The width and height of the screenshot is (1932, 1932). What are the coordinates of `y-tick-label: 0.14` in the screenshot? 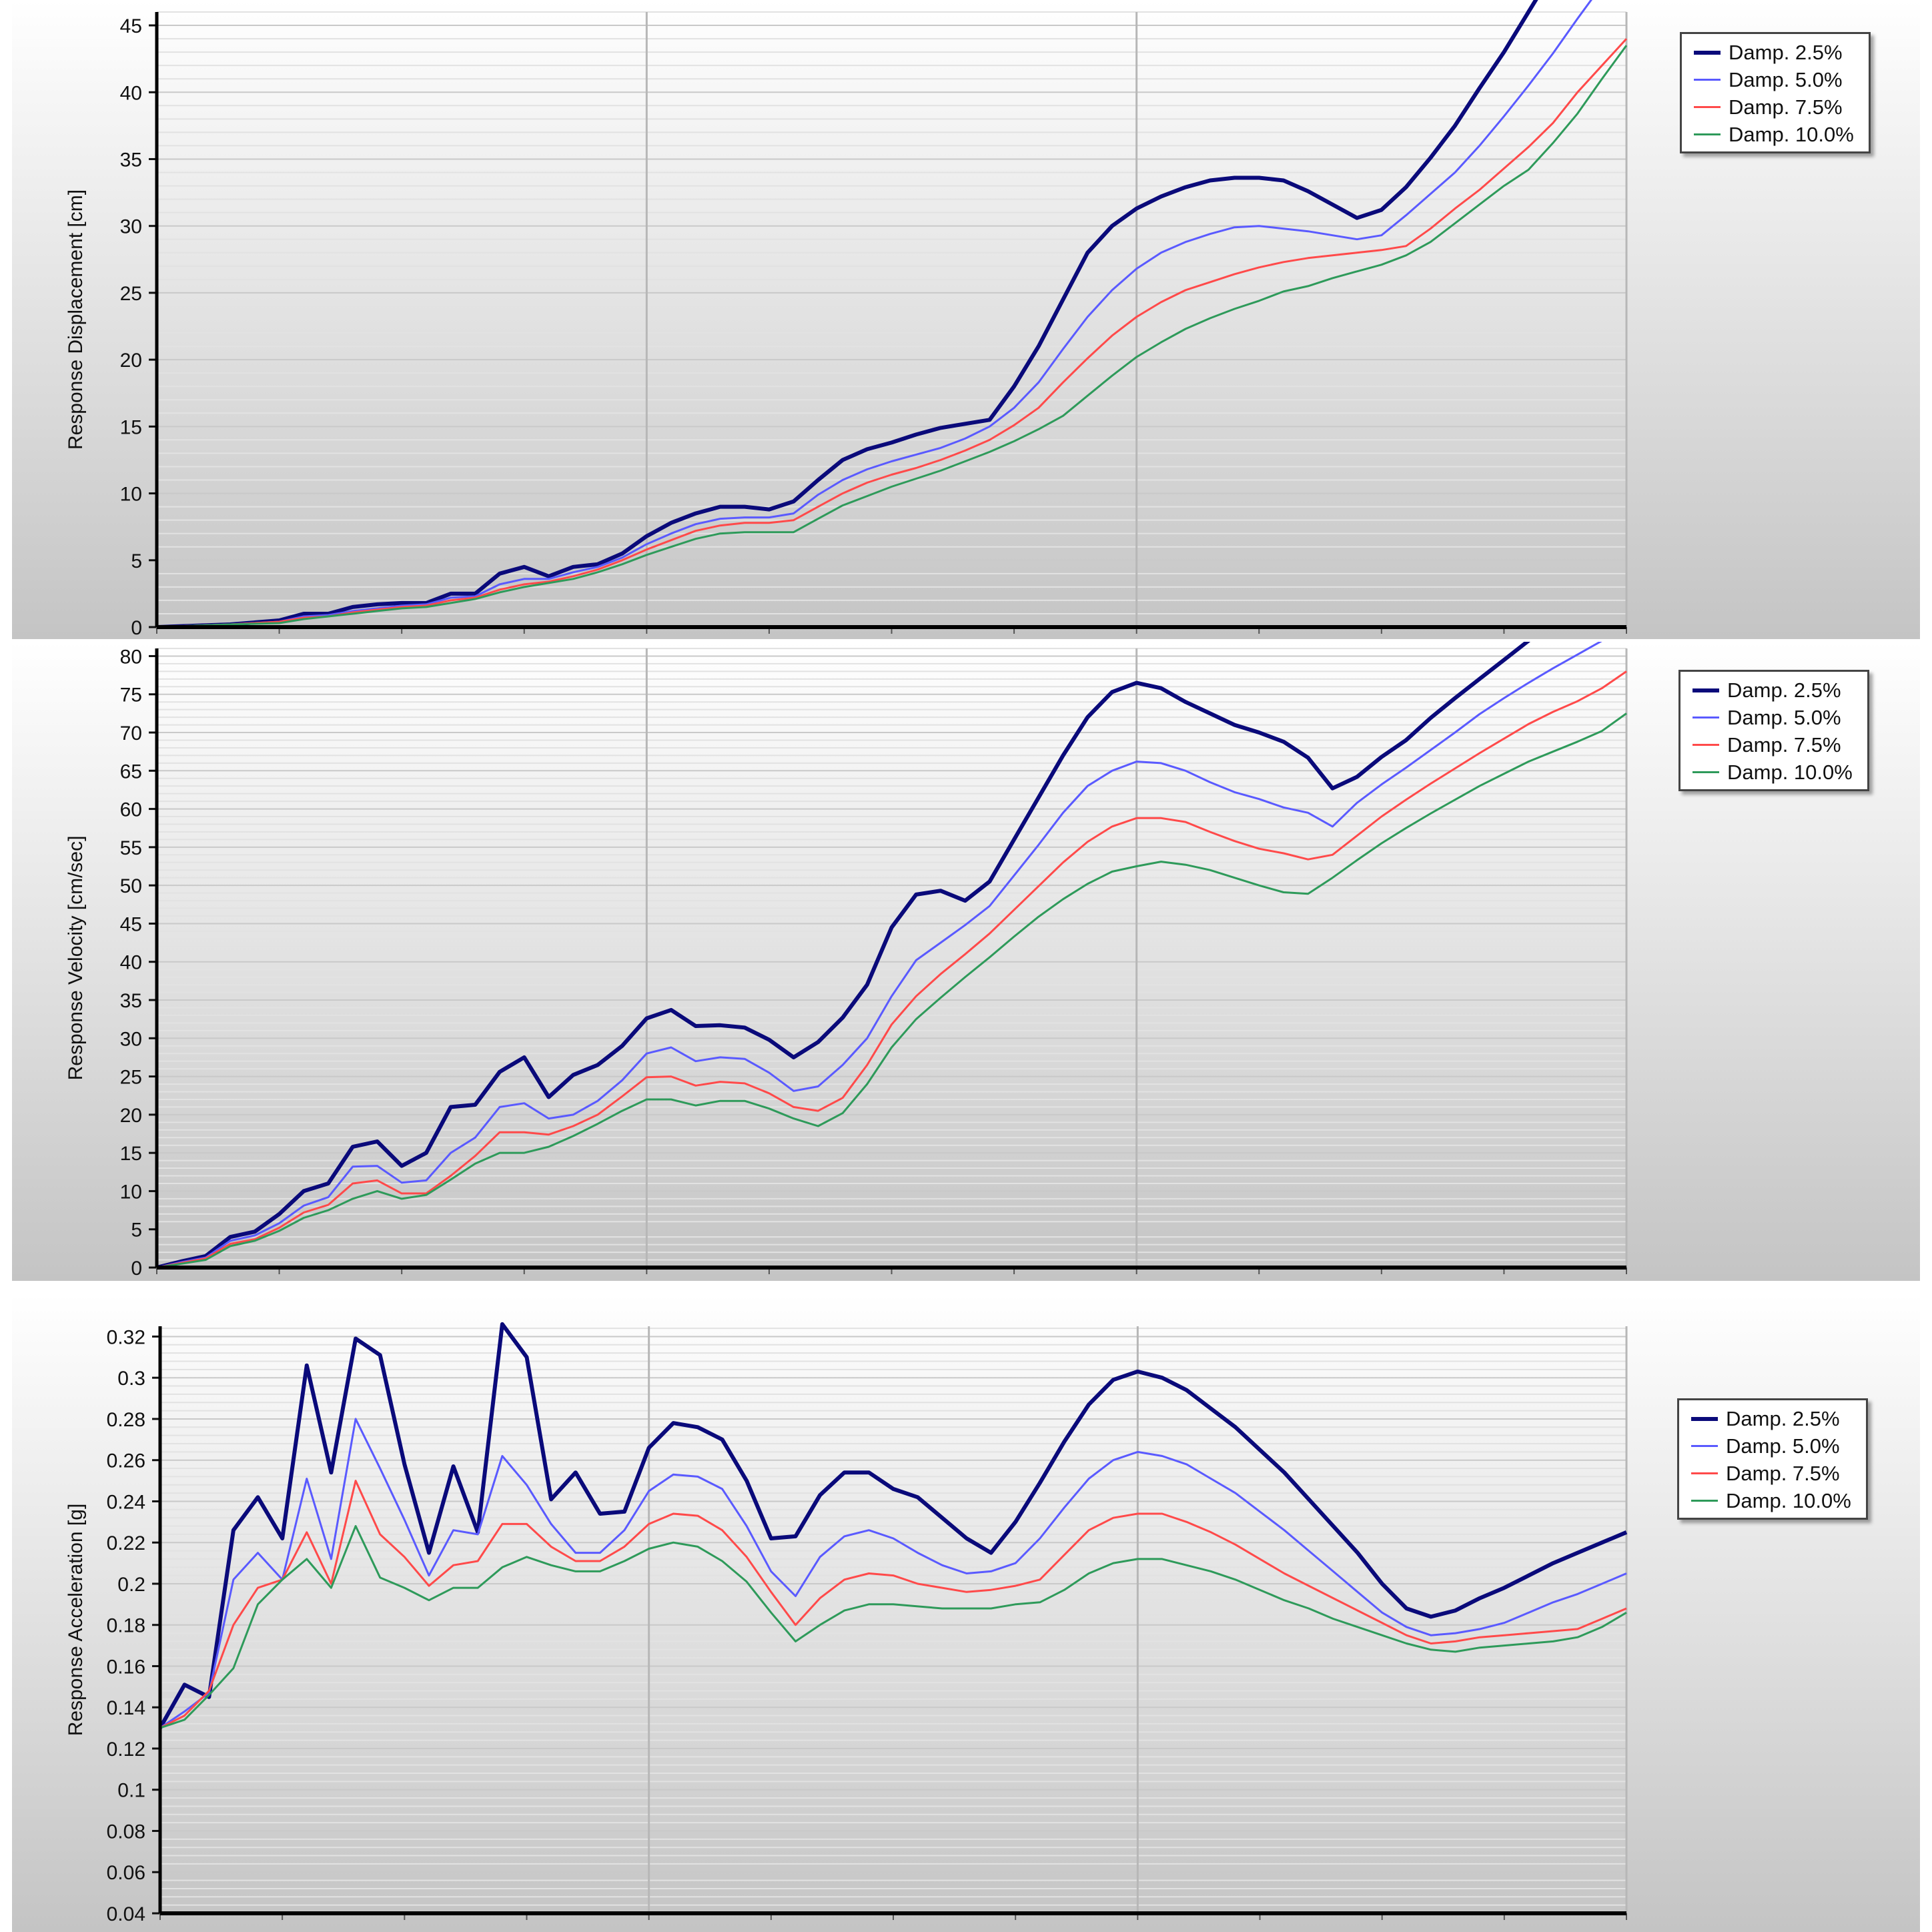 It's located at (126, 1708).